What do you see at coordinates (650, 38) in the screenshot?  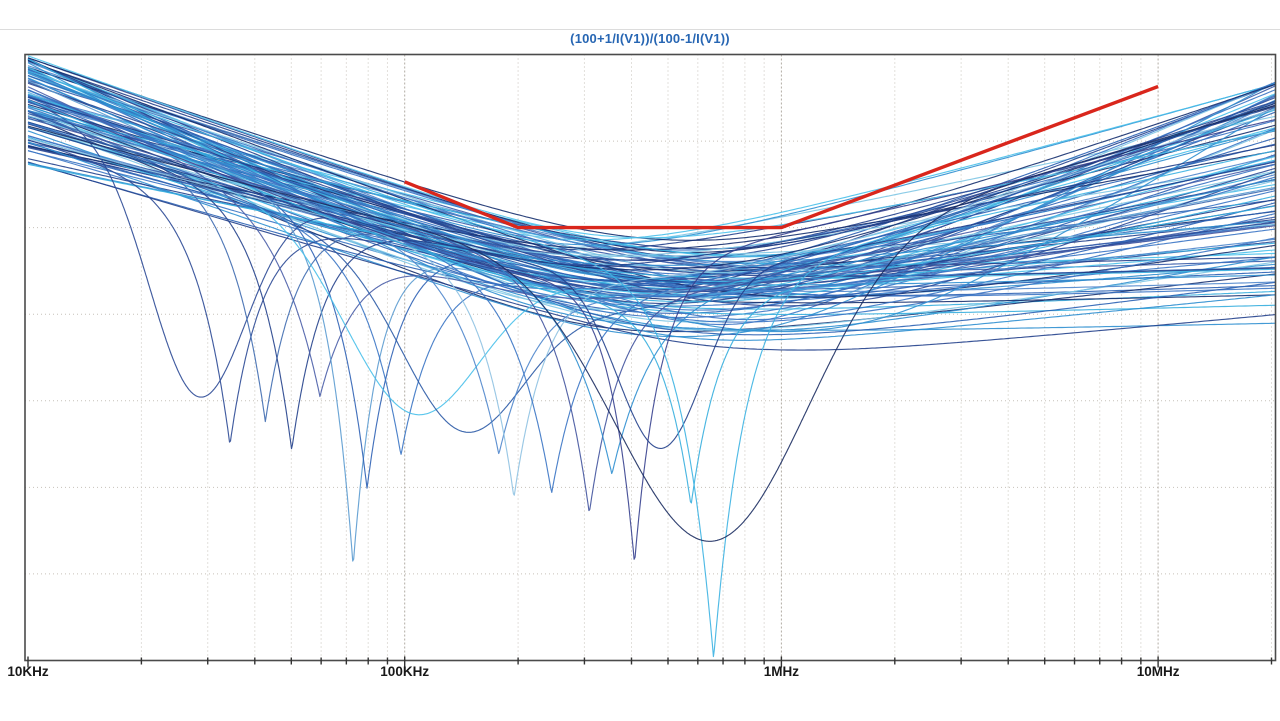 I see `plot-title: (100+1/I(V1))/(100-1/I(V1))` at bounding box center [650, 38].